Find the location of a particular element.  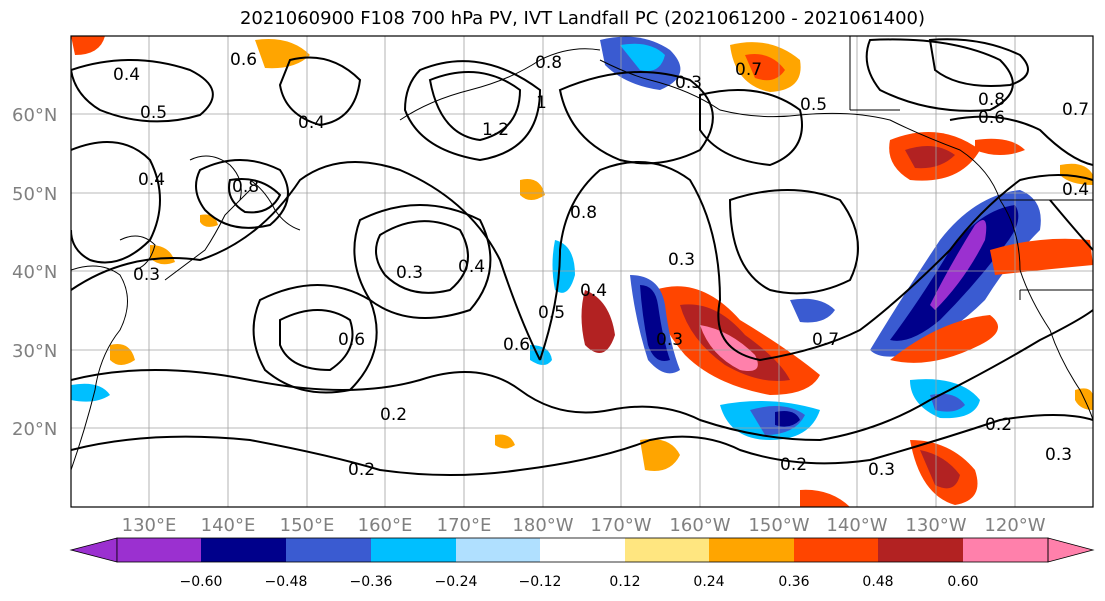

colorbar-extend-high is located at coordinates (1071, 550).